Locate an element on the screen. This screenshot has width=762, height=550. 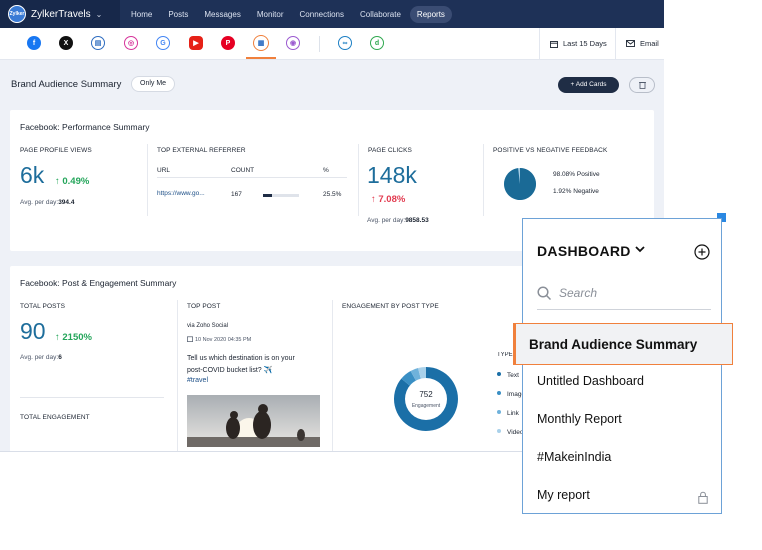
metric-label: TOP POST is located at coordinates (204, 306).